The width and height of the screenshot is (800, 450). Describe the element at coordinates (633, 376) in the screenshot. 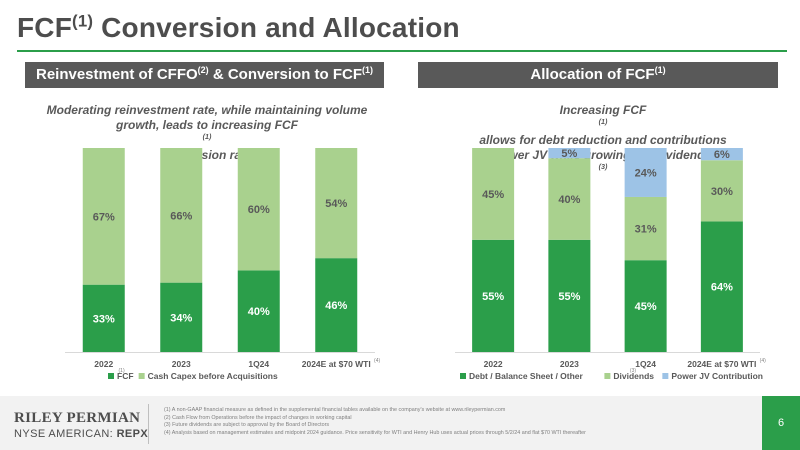

I see `legend-label: Dividends` at that location.